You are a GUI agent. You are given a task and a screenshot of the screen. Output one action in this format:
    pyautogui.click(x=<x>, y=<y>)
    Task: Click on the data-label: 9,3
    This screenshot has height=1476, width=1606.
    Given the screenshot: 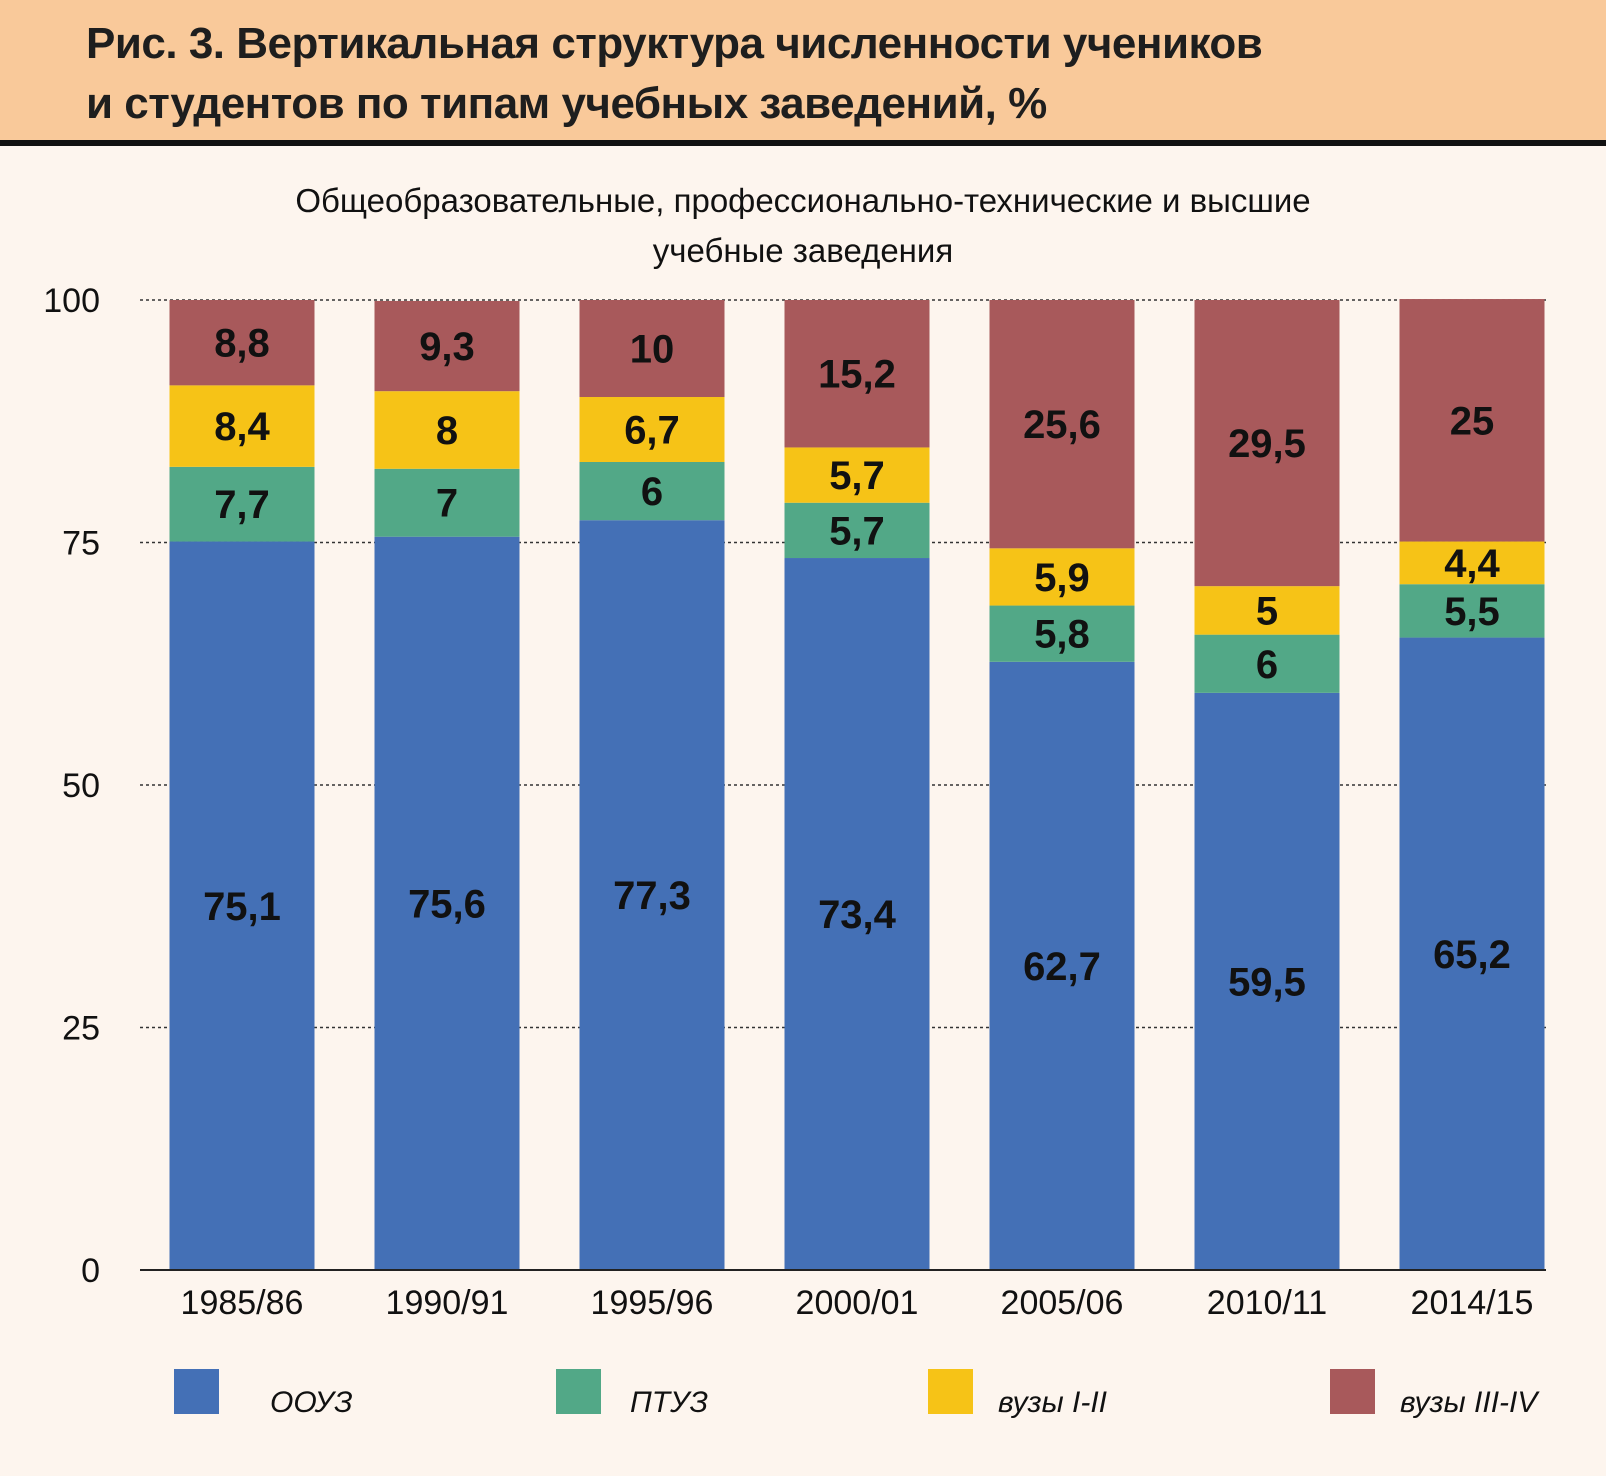 What is the action you would take?
    pyautogui.click(x=447, y=347)
    